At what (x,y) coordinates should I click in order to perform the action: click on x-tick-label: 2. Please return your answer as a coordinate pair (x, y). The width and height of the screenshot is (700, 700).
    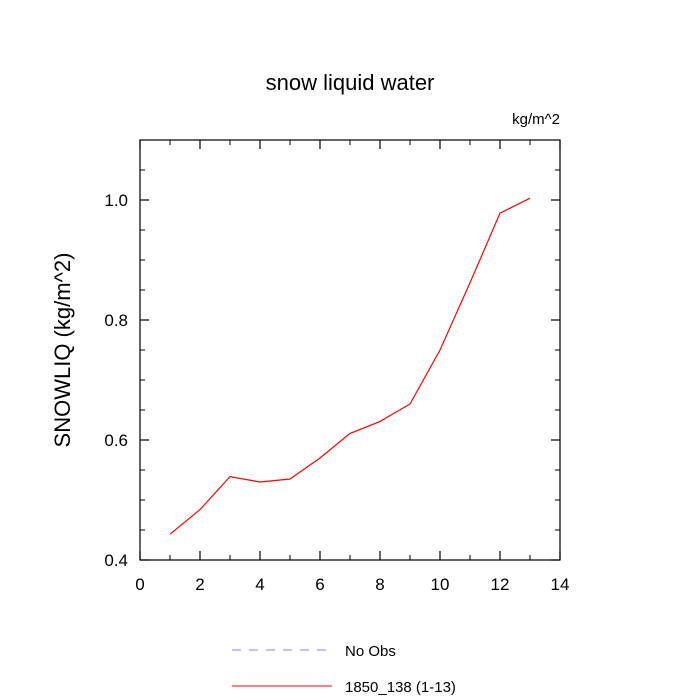
    Looking at the image, I should click on (199, 584).